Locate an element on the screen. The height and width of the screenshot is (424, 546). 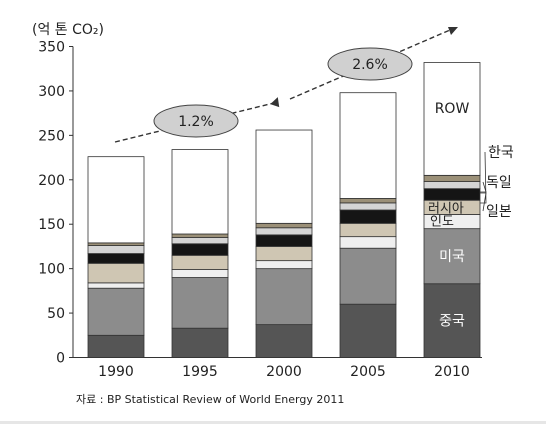
series-label: 중국 is located at coordinates (452, 322).